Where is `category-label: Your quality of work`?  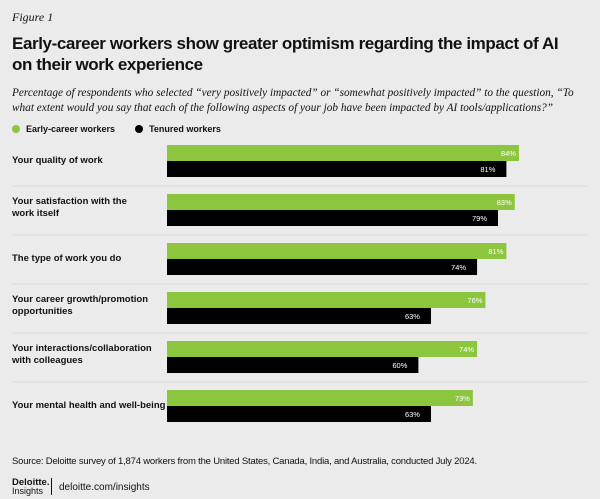 category-label: Your quality of work is located at coordinates (57, 160).